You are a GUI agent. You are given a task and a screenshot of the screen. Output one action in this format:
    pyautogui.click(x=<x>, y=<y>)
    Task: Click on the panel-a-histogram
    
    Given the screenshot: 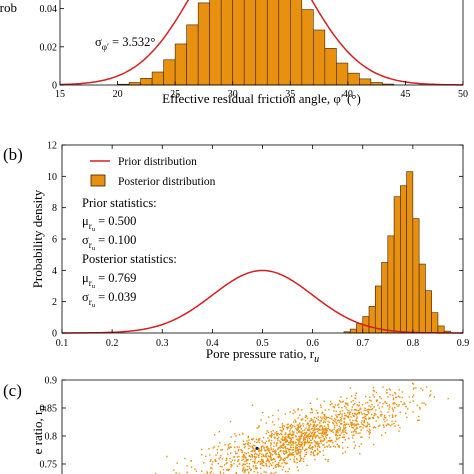 What is the action you would take?
    pyautogui.click(x=256, y=43)
    